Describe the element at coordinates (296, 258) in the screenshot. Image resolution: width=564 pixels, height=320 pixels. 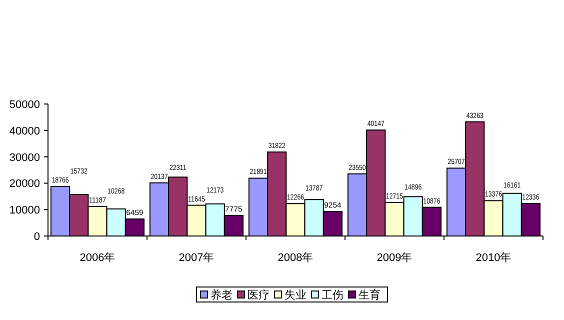
I see `x-tick-label: 2008年` at that location.